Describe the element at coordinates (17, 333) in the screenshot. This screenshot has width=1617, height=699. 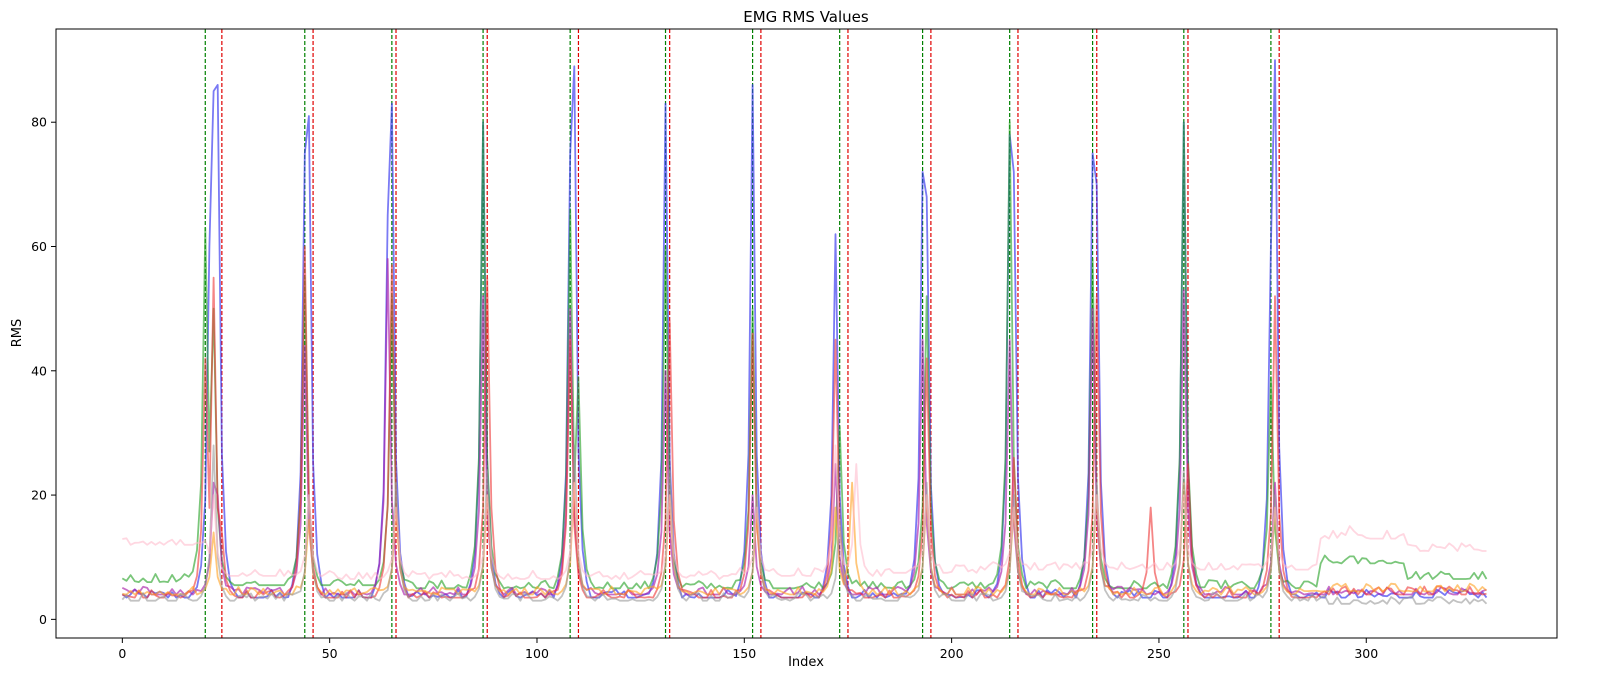
I see `y-axis-label: RMS` at that location.